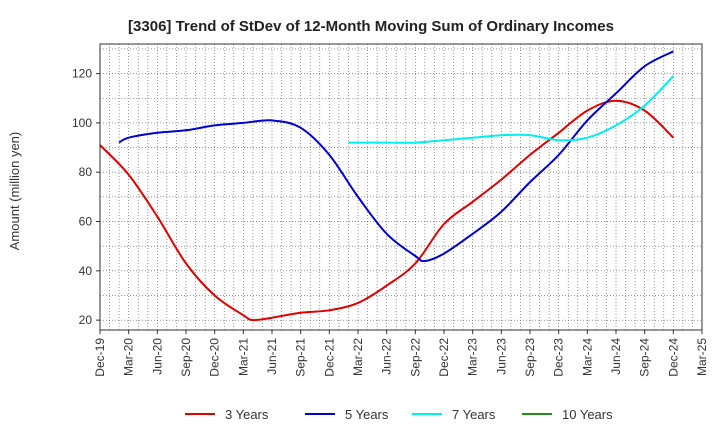  What do you see at coordinates (444, 357) in the screenshot?
I see `x-tick-label: Dec-22` at bounding box center [444, 357].